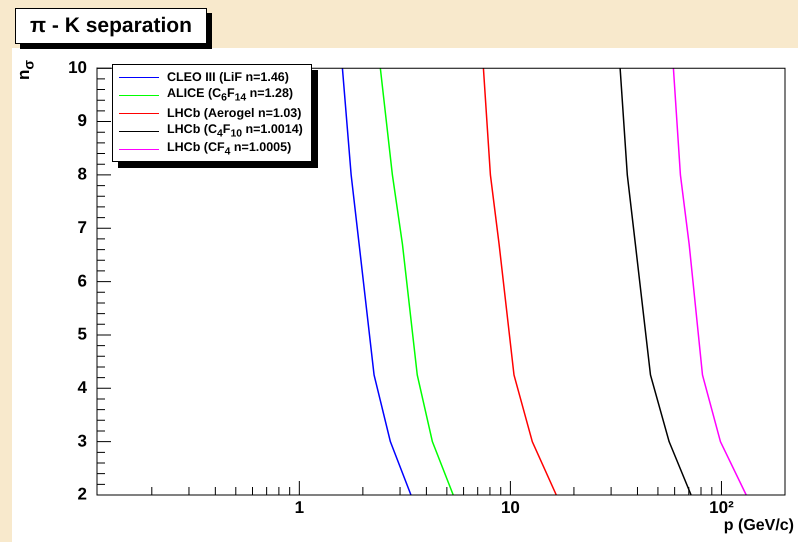 The width and height of the screenshot is (798, 542). I want to click on y-tick-label: 7, so click(82, 227).